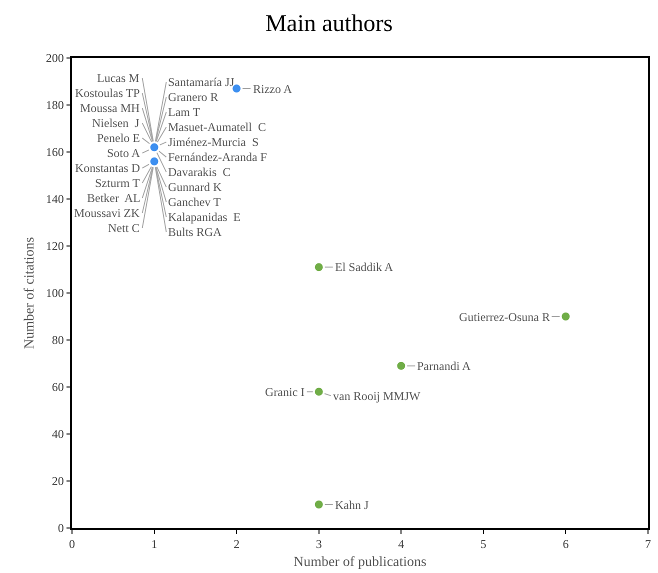  Describe the element at coordinates (55, 105) in the screenshot. I see `y-tick-label: 180` at that location.